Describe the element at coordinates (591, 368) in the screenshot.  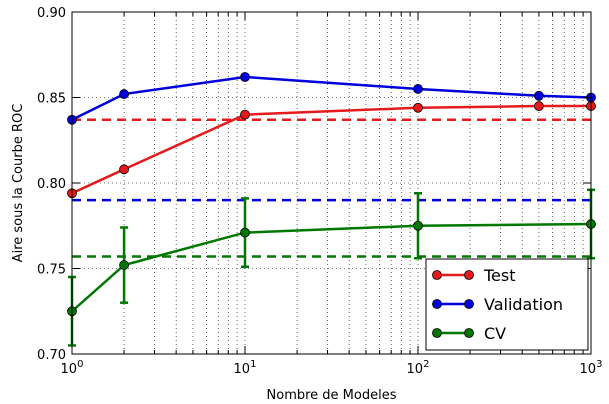
I see `x-tick-label: 10³` at that location.